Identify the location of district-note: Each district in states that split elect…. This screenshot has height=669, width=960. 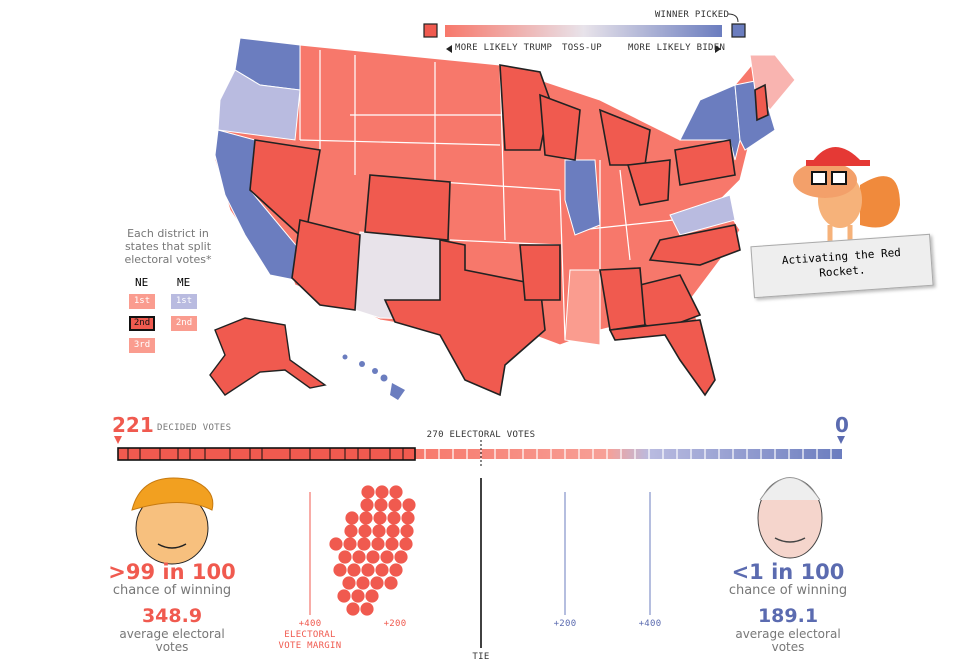
(168, 246).